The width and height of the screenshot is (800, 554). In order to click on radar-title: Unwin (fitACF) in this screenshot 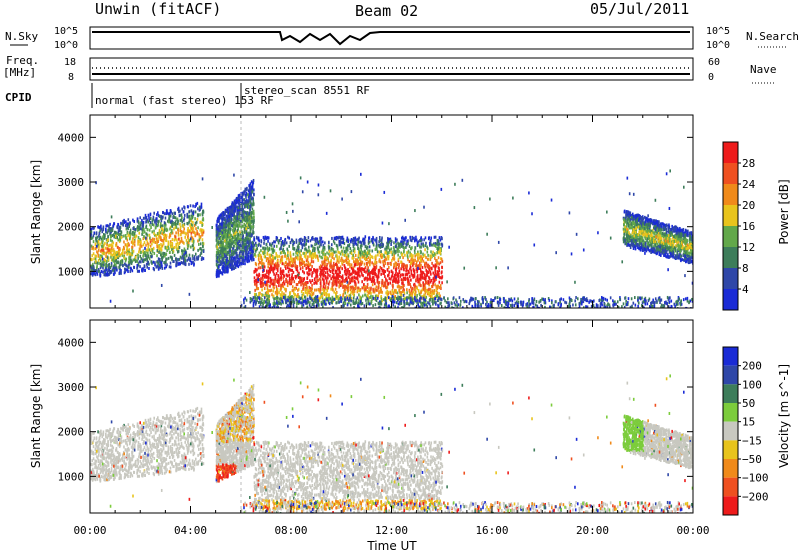, I will do `click(158, 9)`.